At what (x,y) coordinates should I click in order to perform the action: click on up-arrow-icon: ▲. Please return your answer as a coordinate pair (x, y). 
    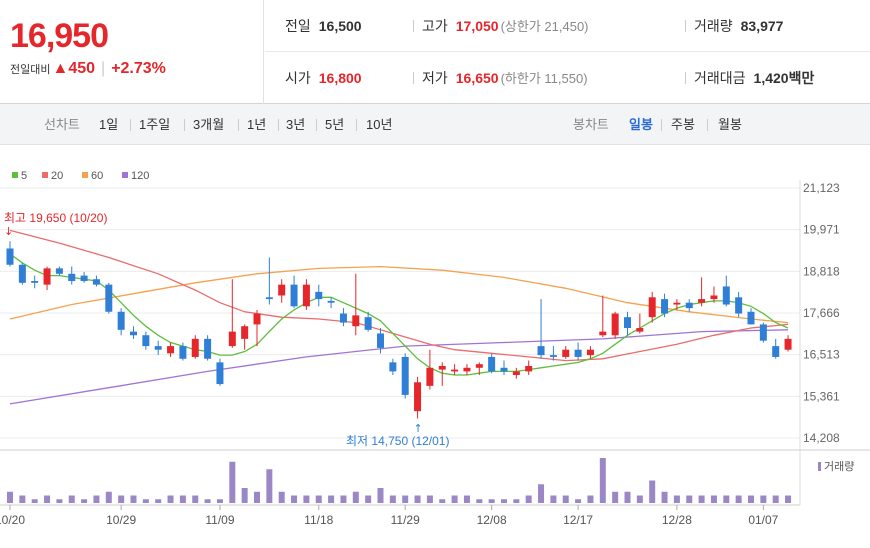
    Looking at the image, I should click on (60, 68).